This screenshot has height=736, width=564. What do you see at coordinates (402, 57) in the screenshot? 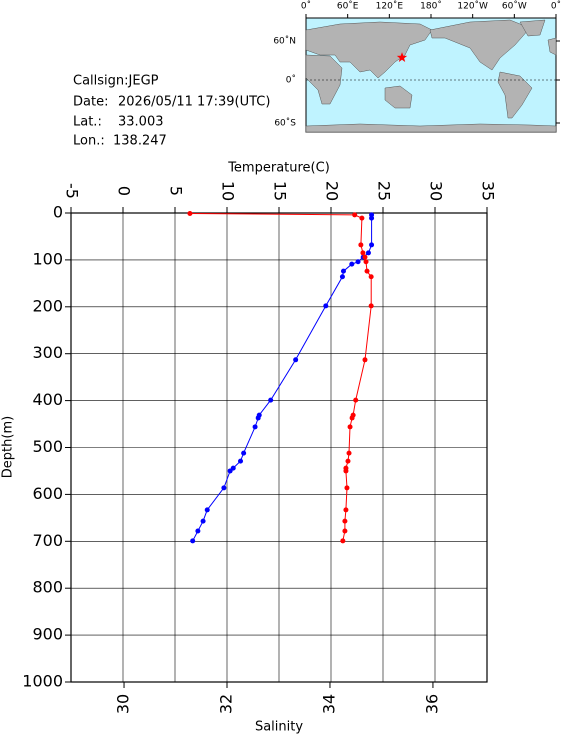
I see `station-marker` at bounding box center [402, 57].